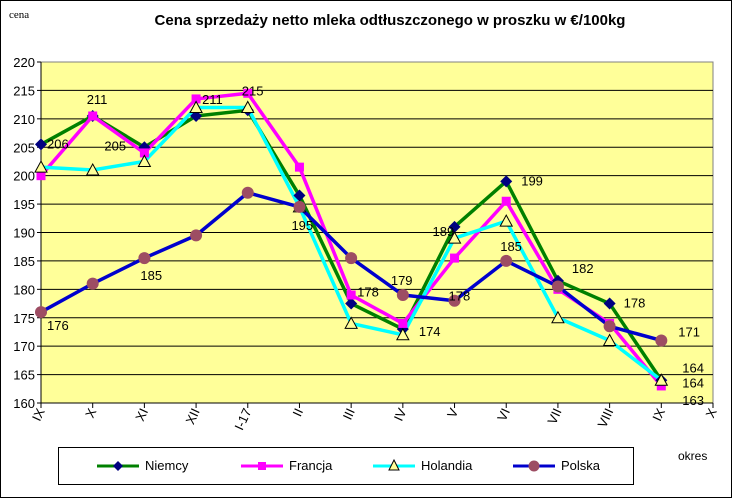 The height and width of the screenshot is (498, 732). I want to click on y-tick-label: 170, so click(24, 346).